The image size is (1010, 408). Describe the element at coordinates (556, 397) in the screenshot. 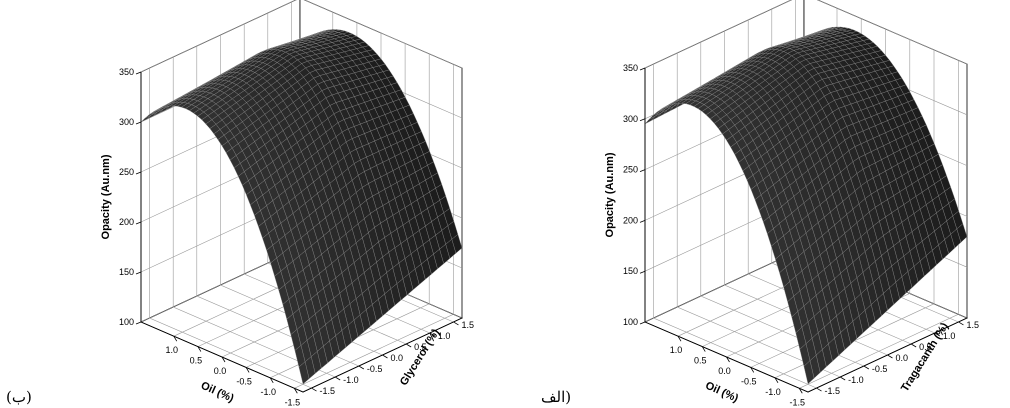

I see `panel-label-right: الف)` at that location.